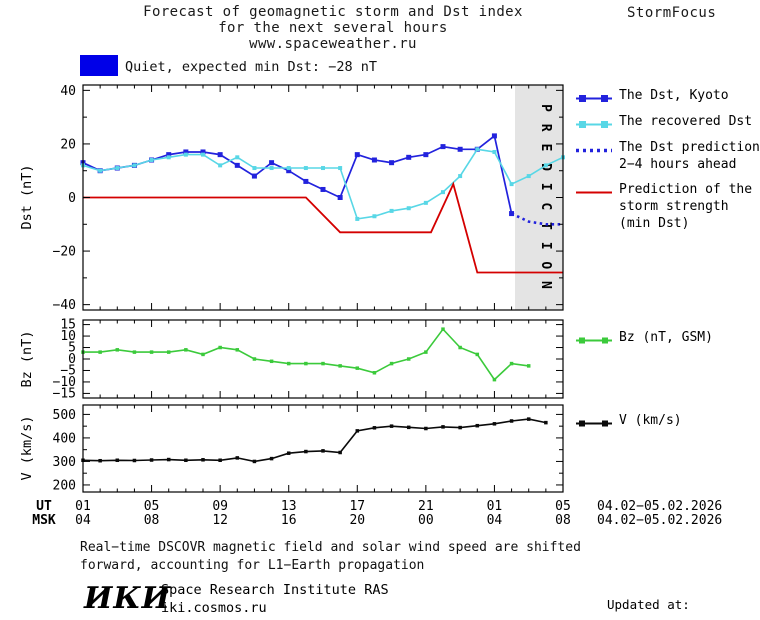  What do you see at coordinates (127, 598) in the screenshot?
I see `iki-logo: ИКИ` at bounding box center [127, 598].